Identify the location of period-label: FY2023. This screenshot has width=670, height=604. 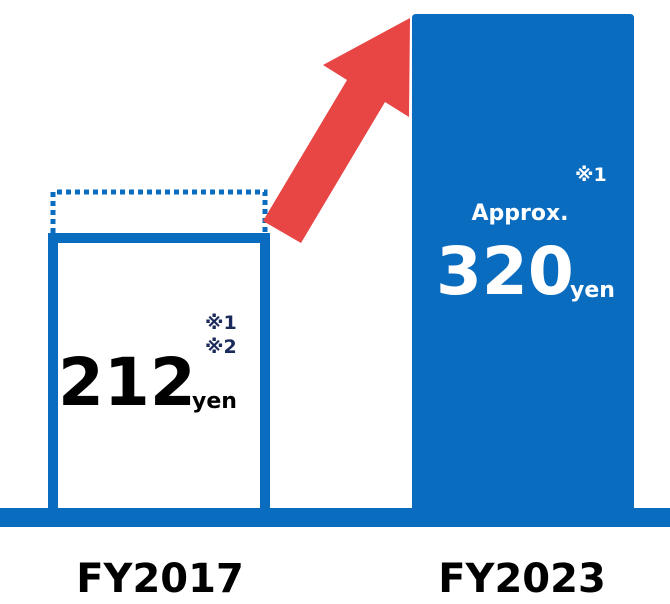
(522, 579).